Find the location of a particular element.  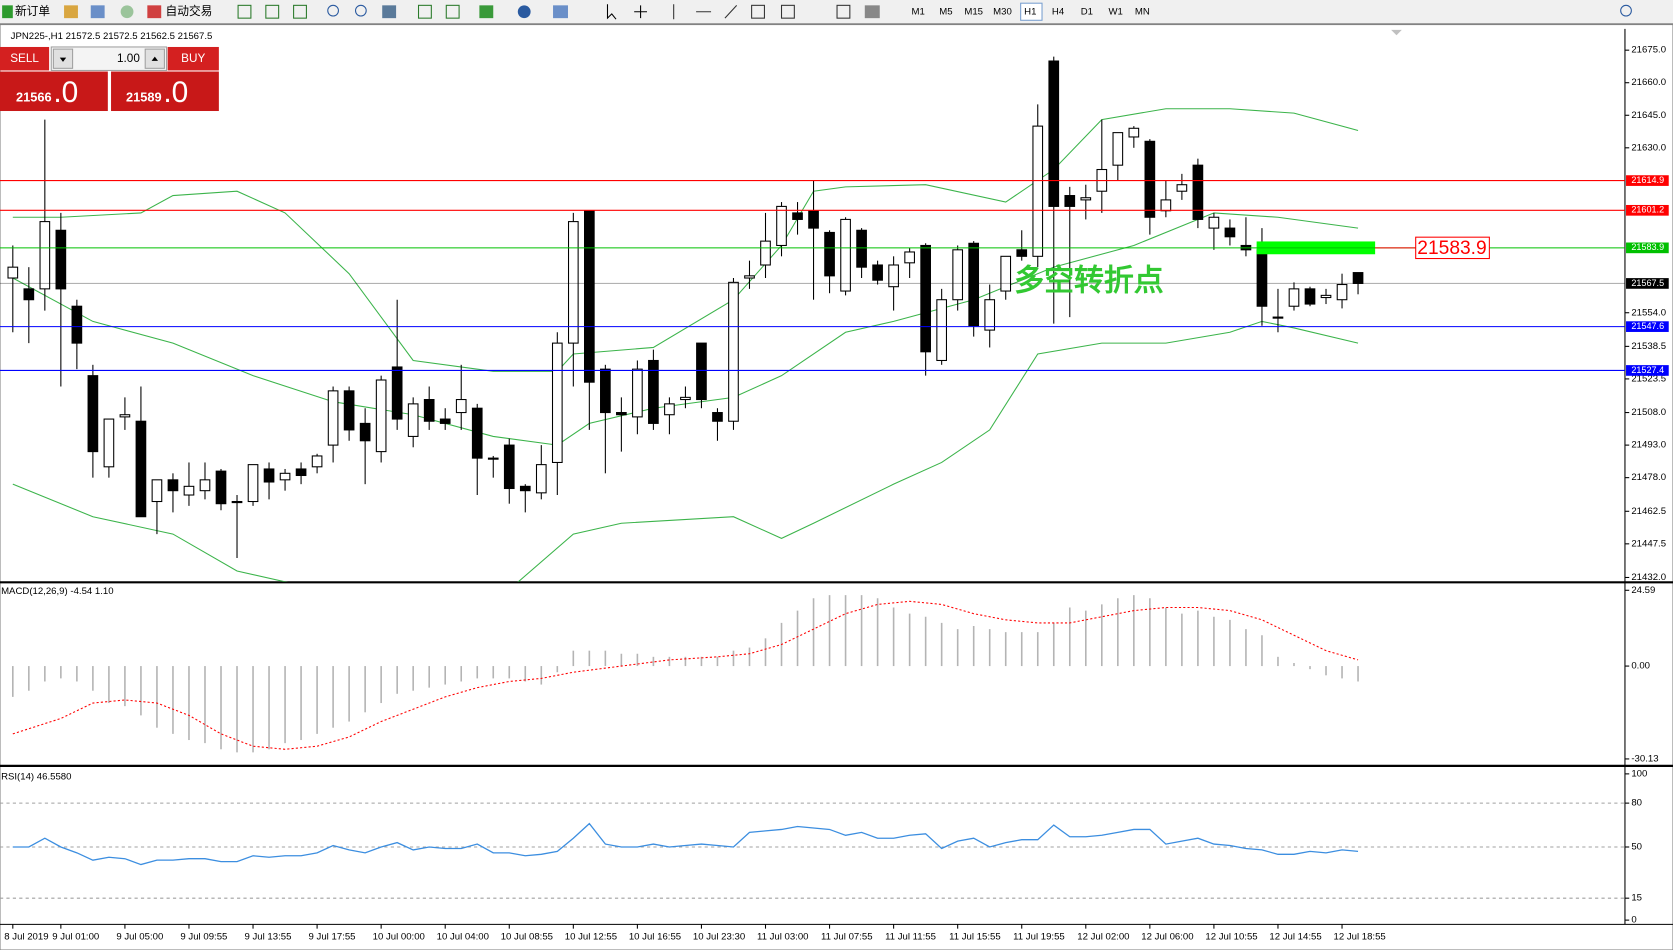

level-label: 21583.9 is located at coordinates (1647, 247).